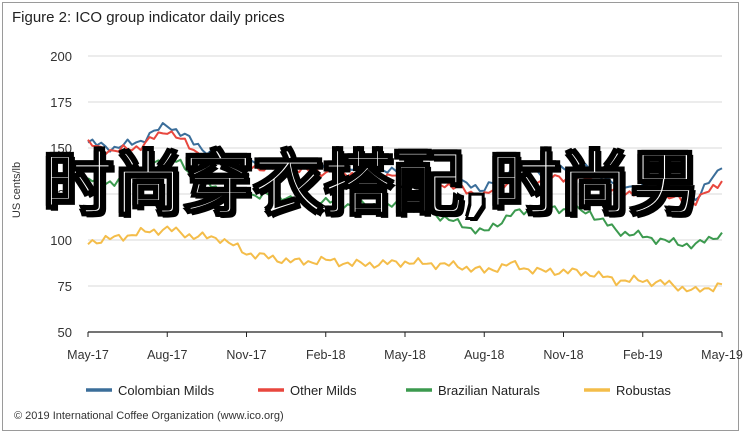 The width and height of the screenshot is (743, 435). Describe the element at coordinates (246, 355) in the screenshot. I see `x-tick-label: Nov-17` at that location.